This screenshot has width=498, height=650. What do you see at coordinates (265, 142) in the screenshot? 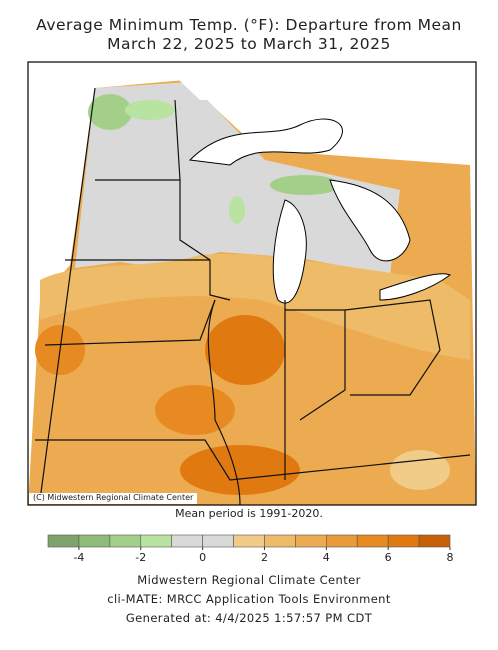
I see `lake-superior` at bounding box center [265, 142].